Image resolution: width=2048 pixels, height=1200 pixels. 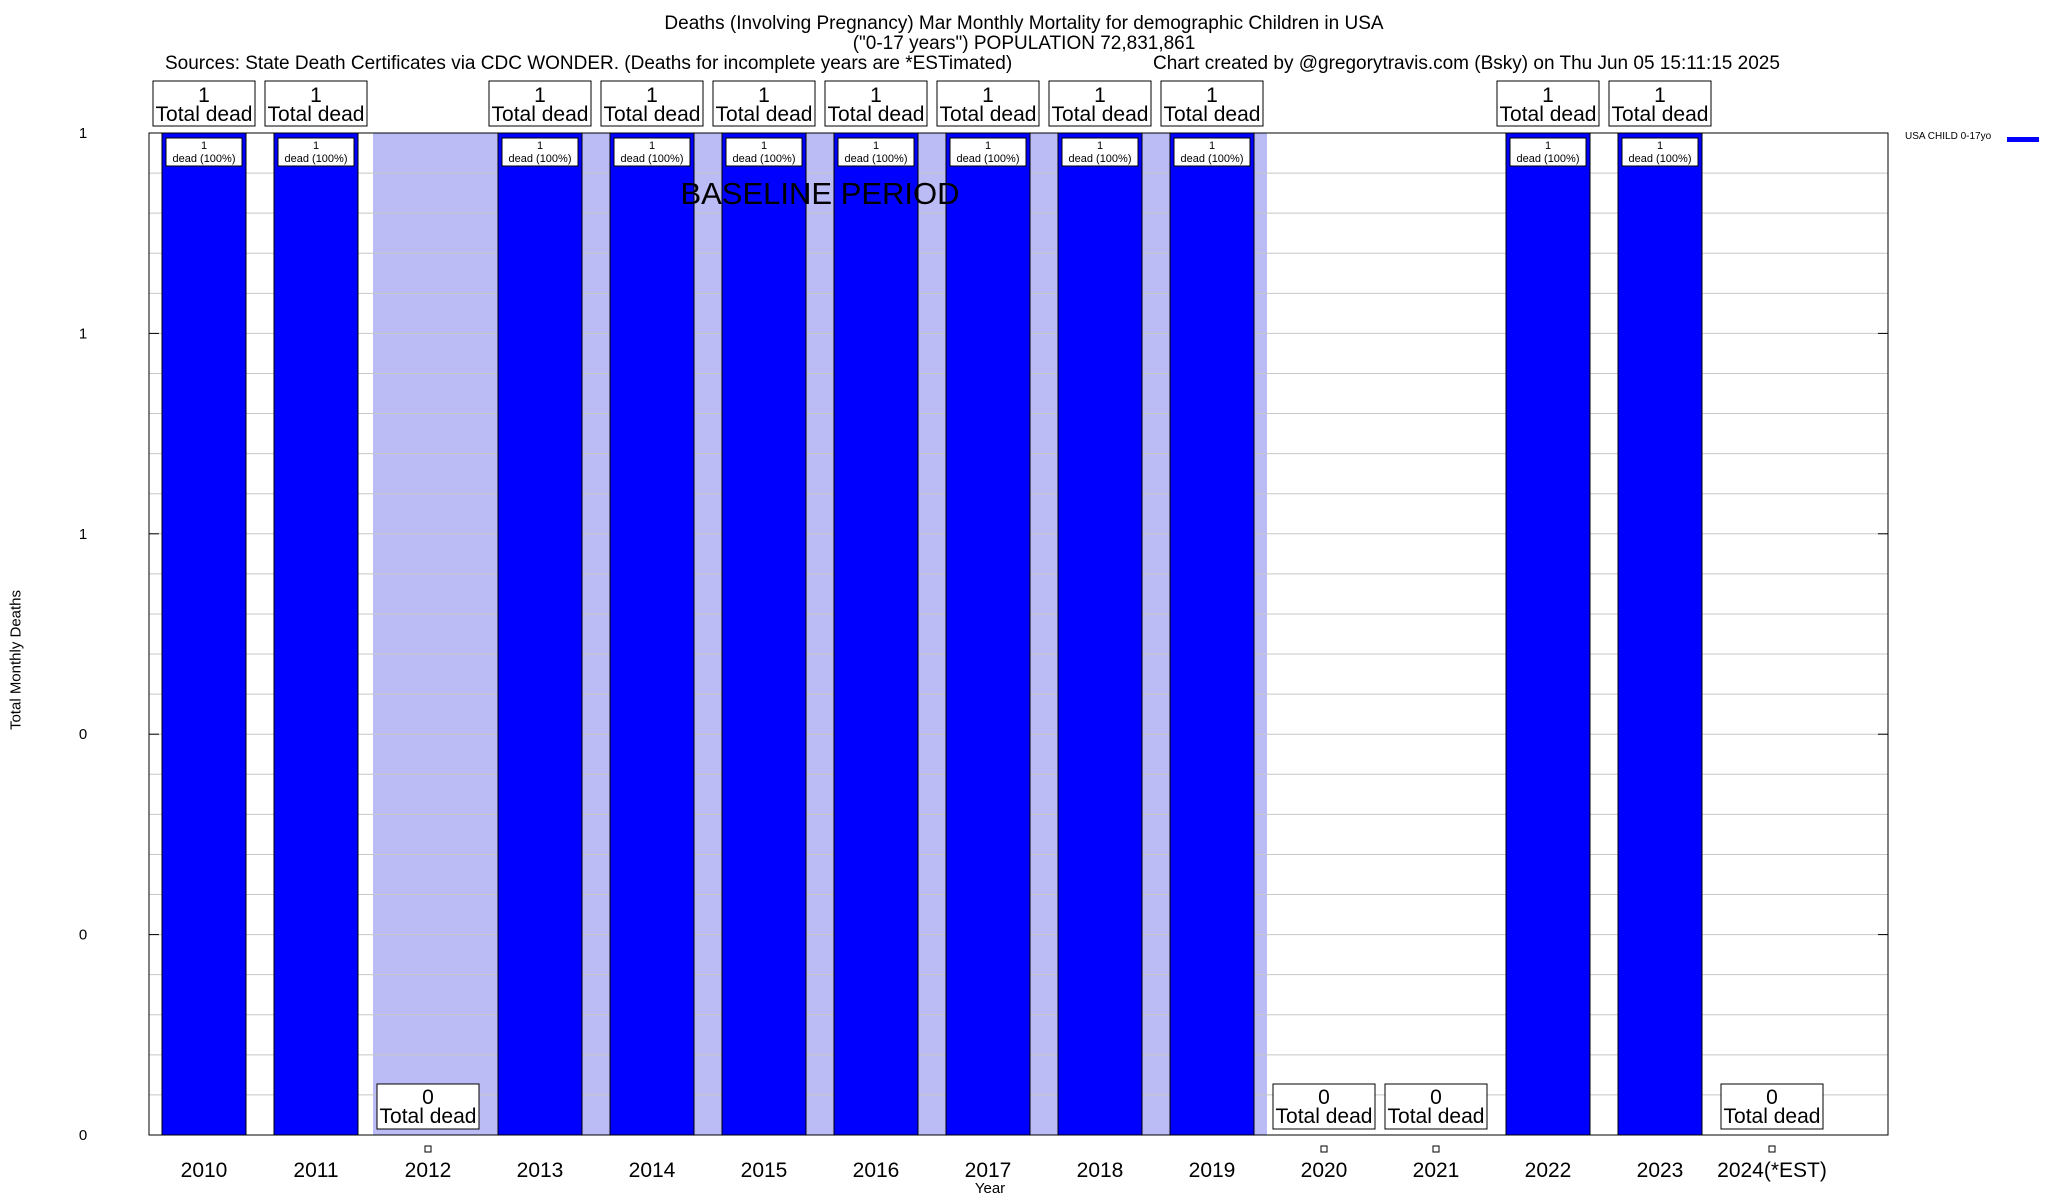 What do you see at coordinates (315, 1170) in the screenshot?
I see `x-tick-label: 2011` at bounding box center [315, 1170].